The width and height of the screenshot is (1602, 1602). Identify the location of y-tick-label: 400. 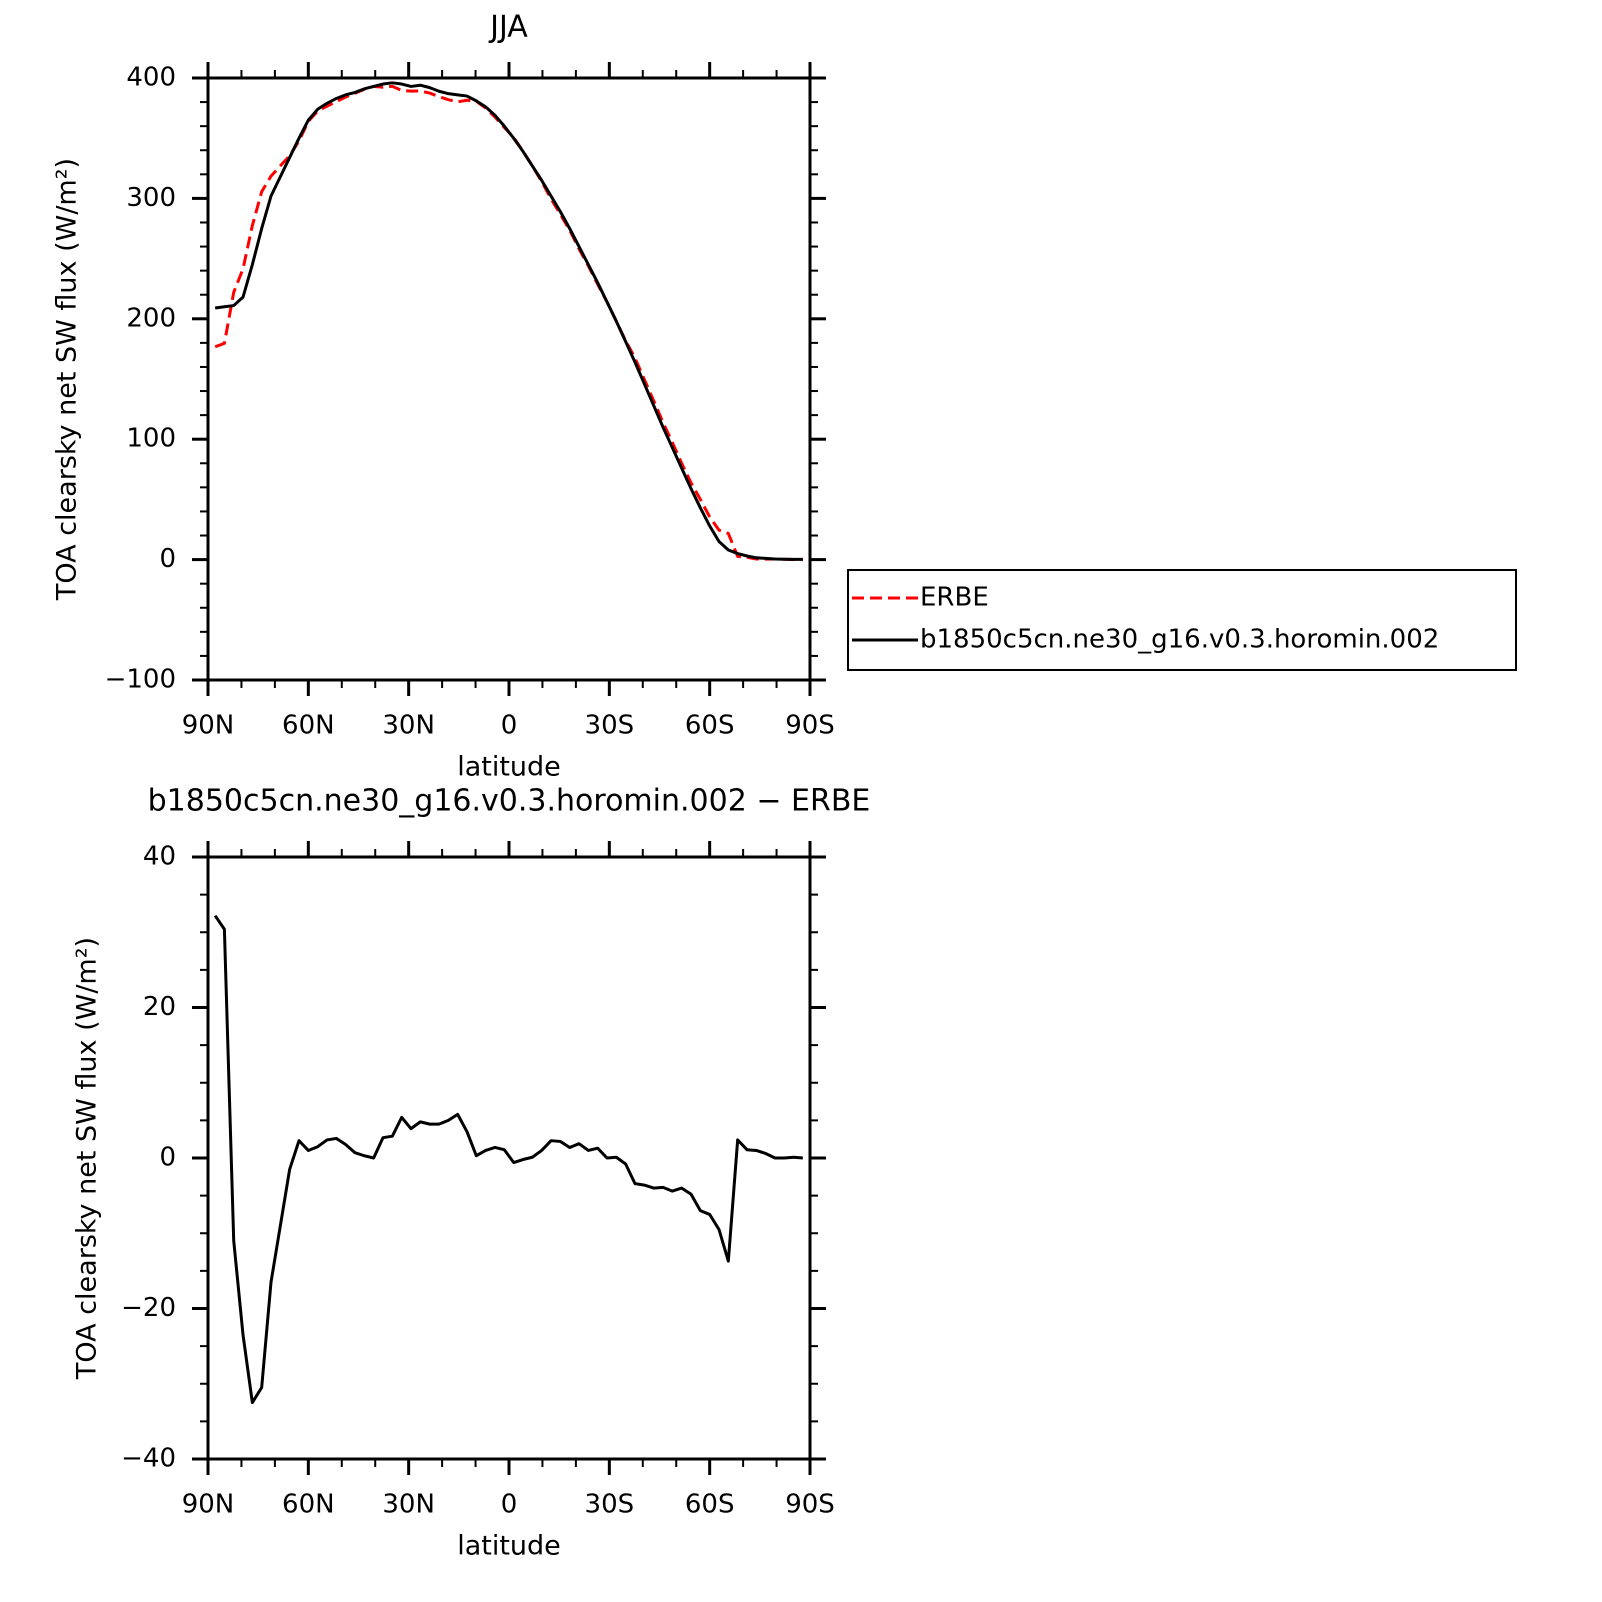
(151, 78).